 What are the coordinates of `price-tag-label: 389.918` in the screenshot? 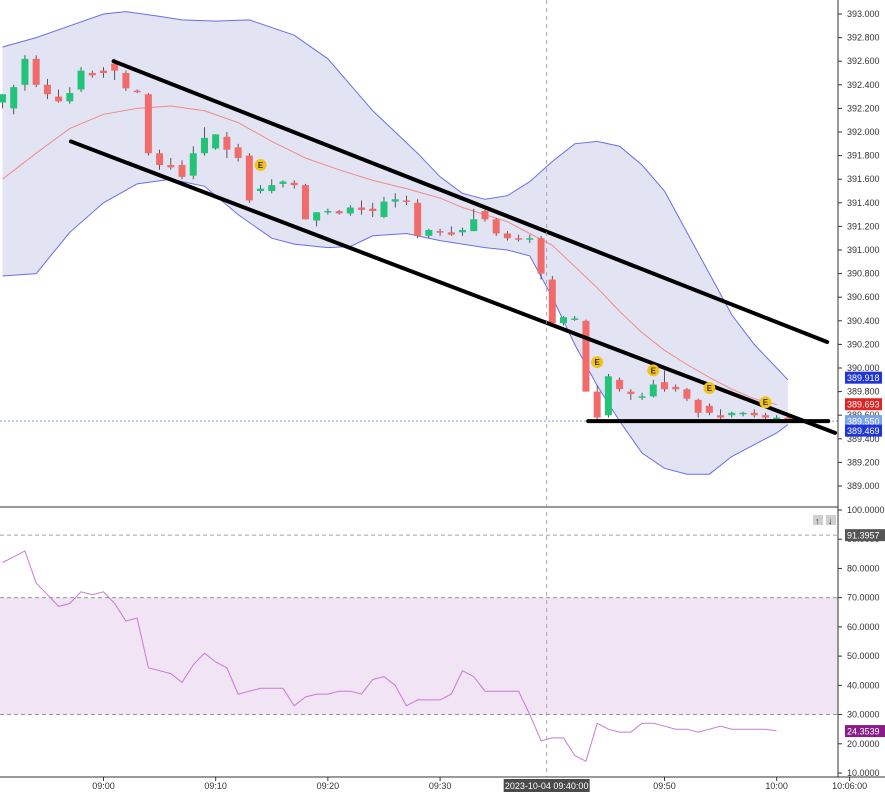 It's located at (863, 378).